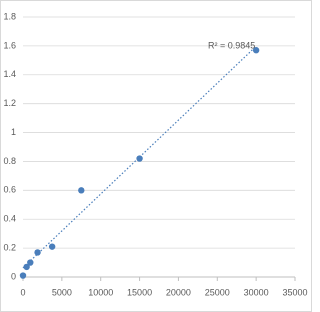 The width and height of the screenshot is (320, 312). Describe the element at coordinates (13, 132) in the screenshot. I see `y-tick-label: 1` at that location.